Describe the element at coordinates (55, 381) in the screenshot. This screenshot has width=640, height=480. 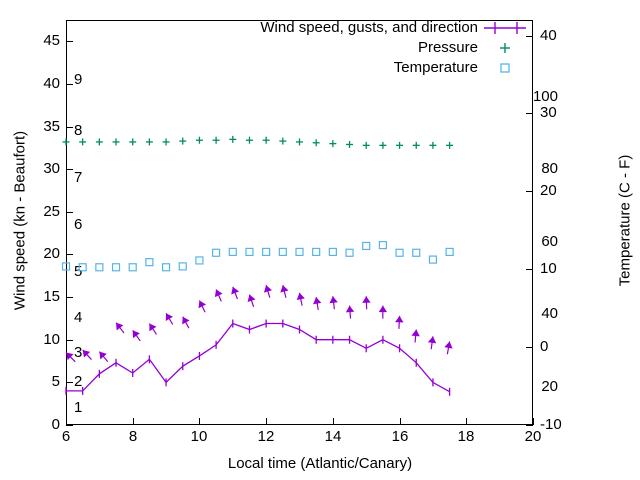
I see `y-tick-label-left: 5` at that location.